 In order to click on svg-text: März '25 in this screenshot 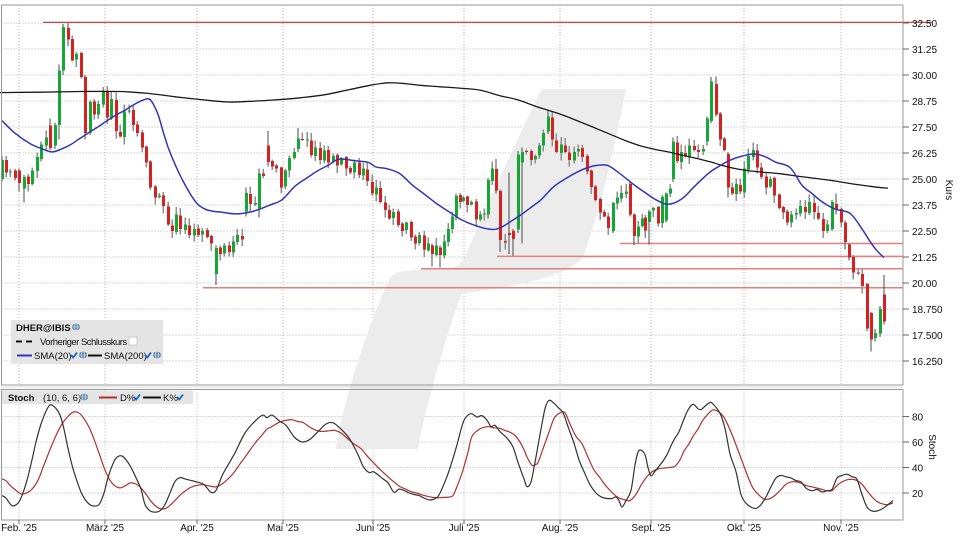, I will do `click(105, 528)`.